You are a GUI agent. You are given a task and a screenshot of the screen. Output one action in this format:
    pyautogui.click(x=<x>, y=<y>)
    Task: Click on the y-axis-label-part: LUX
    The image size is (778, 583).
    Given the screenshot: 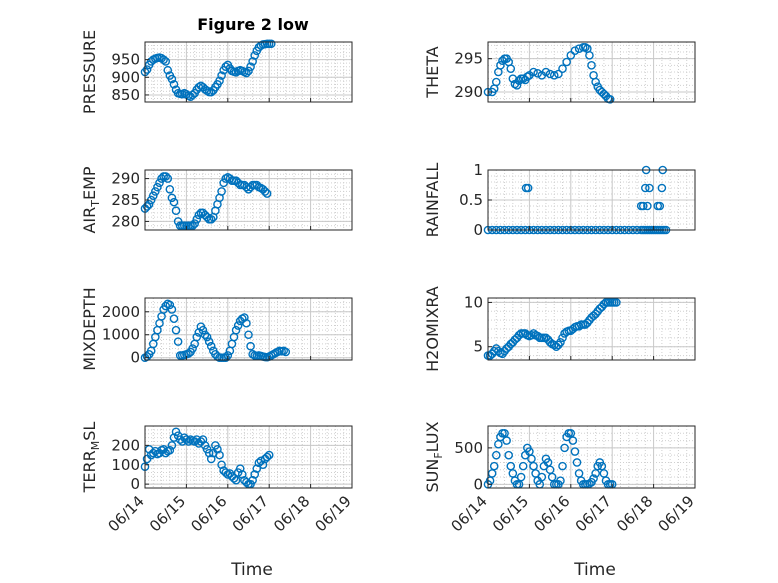 What is the action you would take?
    pyautogui.click(x=432, y=436)
    